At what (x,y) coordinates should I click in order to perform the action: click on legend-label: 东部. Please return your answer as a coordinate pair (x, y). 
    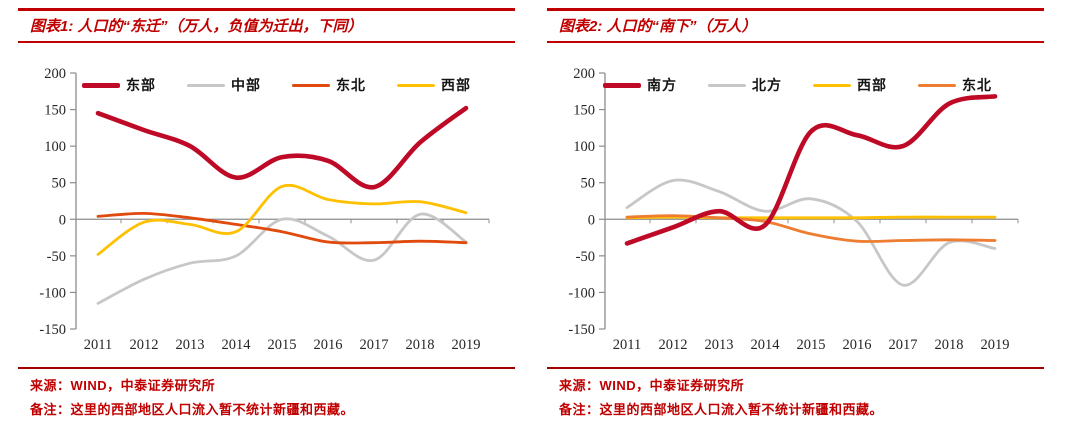
    Looking at the image, I should click on (141, 85).